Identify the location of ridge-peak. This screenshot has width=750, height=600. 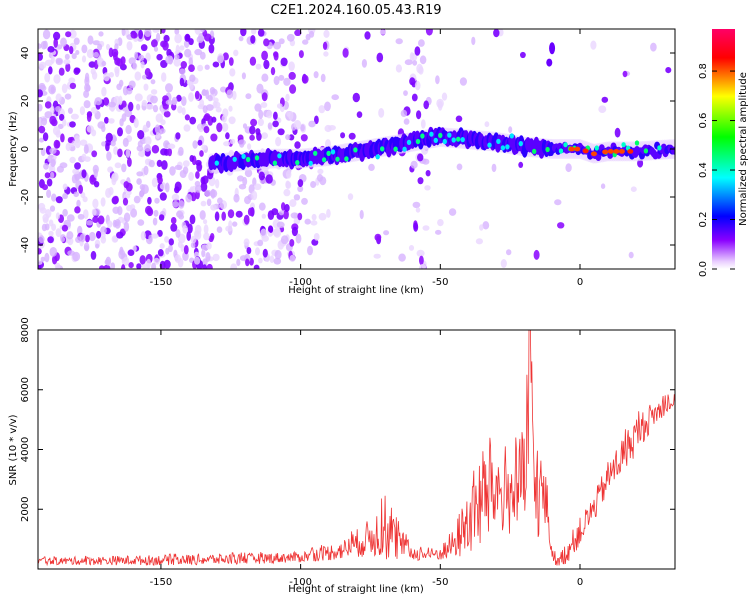
(621, 151).